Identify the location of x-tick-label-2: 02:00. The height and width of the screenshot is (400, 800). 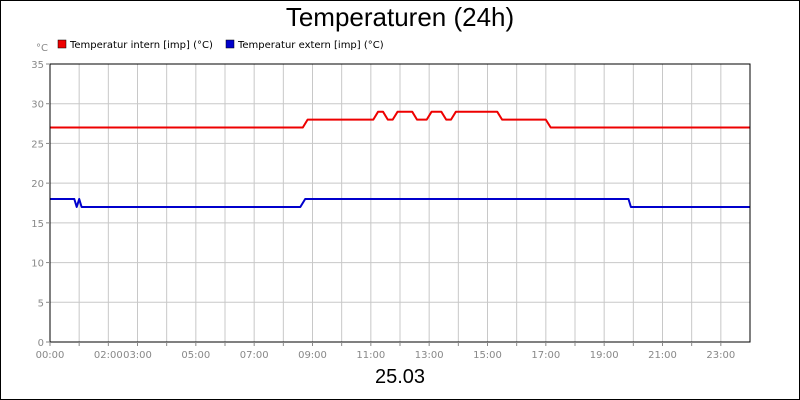
(108, 355).